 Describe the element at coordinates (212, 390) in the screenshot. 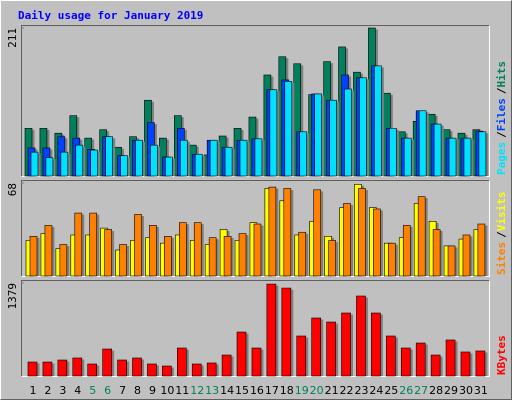

I see `x-tick-label: 13` at that location.